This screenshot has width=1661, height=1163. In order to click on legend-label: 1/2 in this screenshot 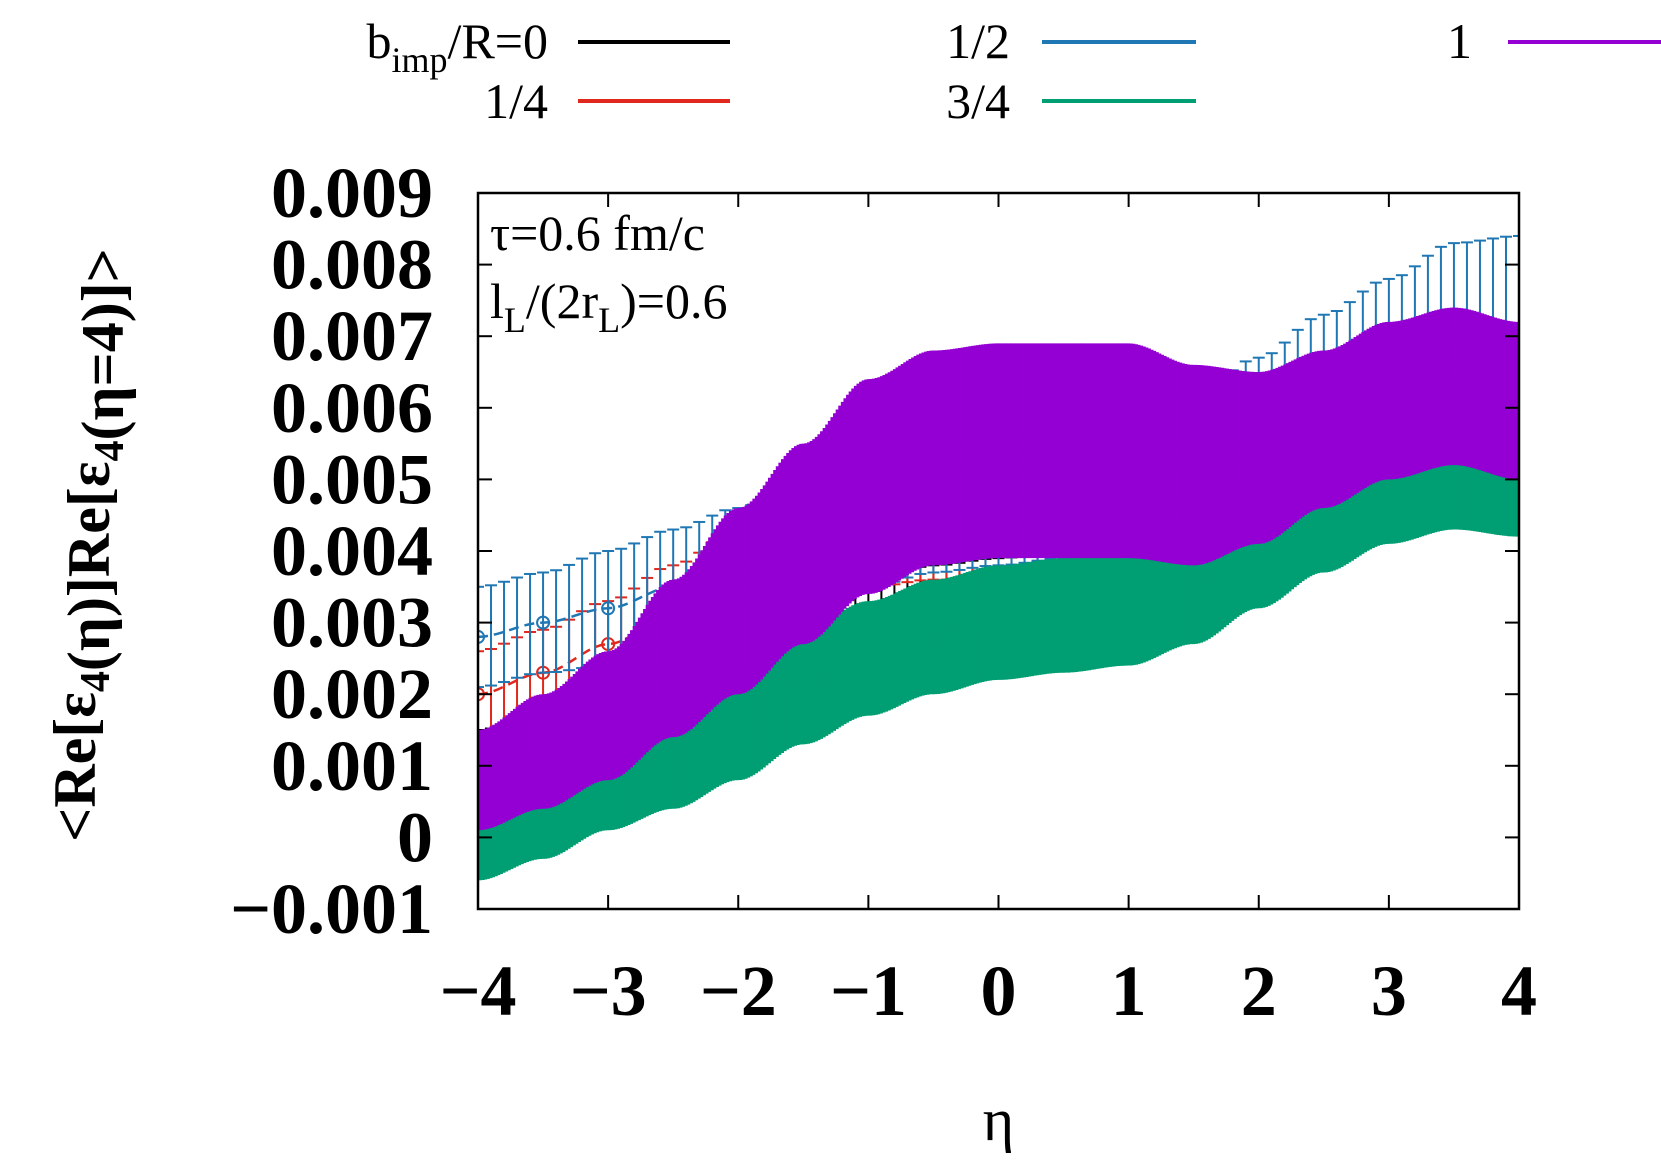, I will do `click(978, 41)`.